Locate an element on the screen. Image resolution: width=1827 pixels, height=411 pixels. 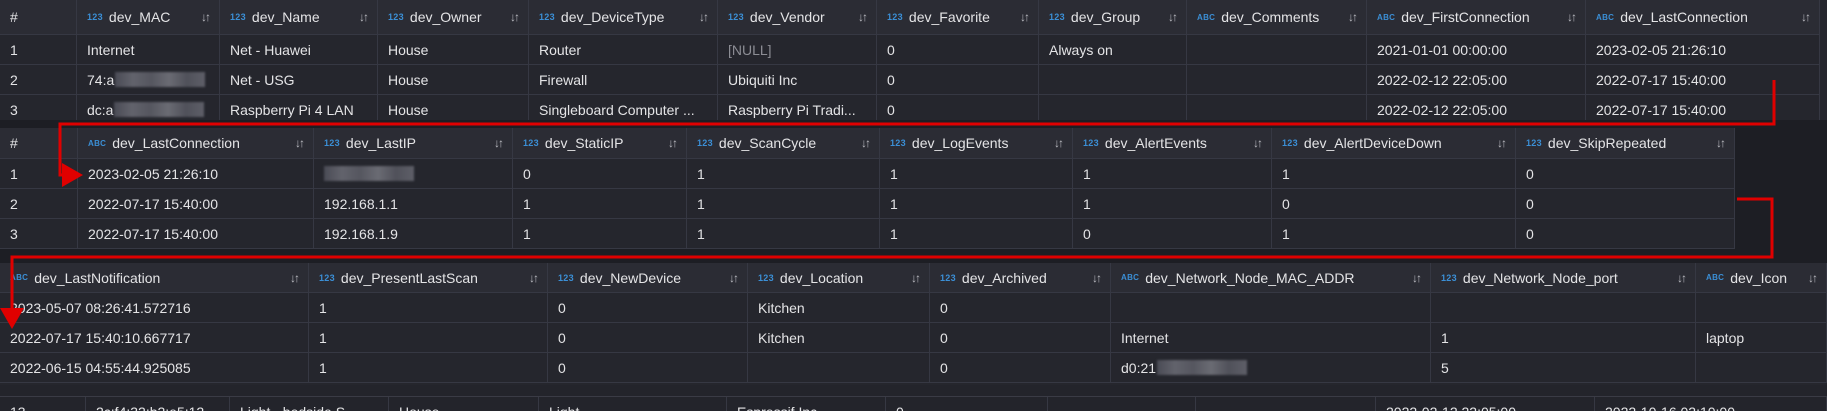
table-cell: Light is located at coordinates (633, 404).